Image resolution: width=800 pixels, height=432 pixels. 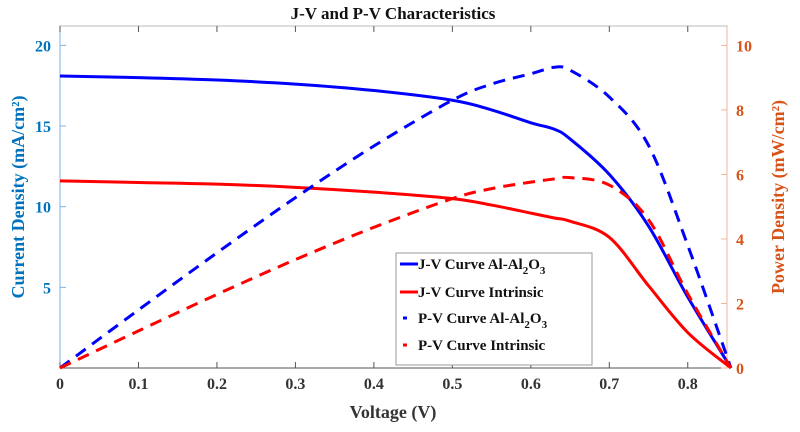 What do you see at coordinates (138, 384) in the screenshot?
I see `x-tick-label: 0.1` at bounding box center [138, 384].